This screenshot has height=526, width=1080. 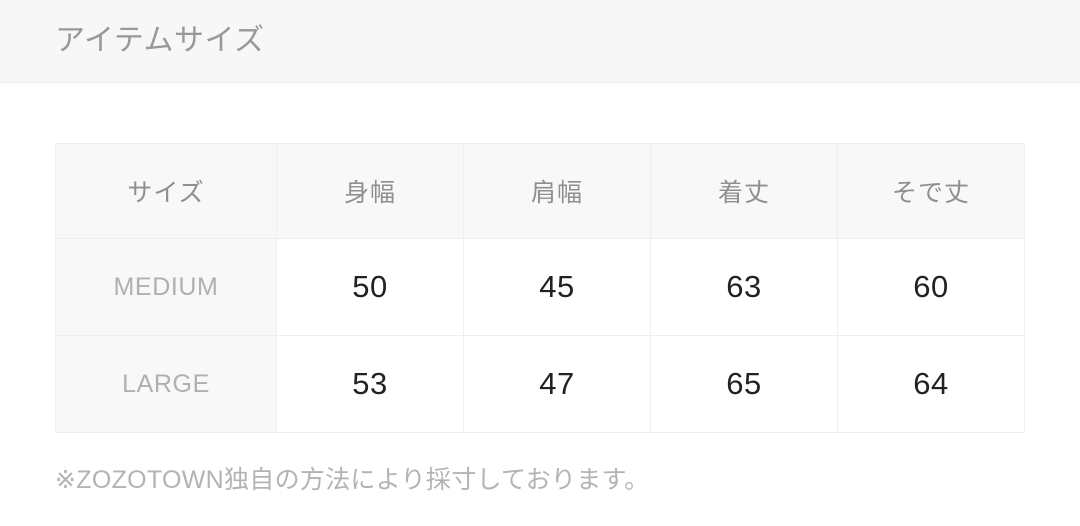 I want to click on column-header-shoulder: 肩幅, so click(x=557, y=191).